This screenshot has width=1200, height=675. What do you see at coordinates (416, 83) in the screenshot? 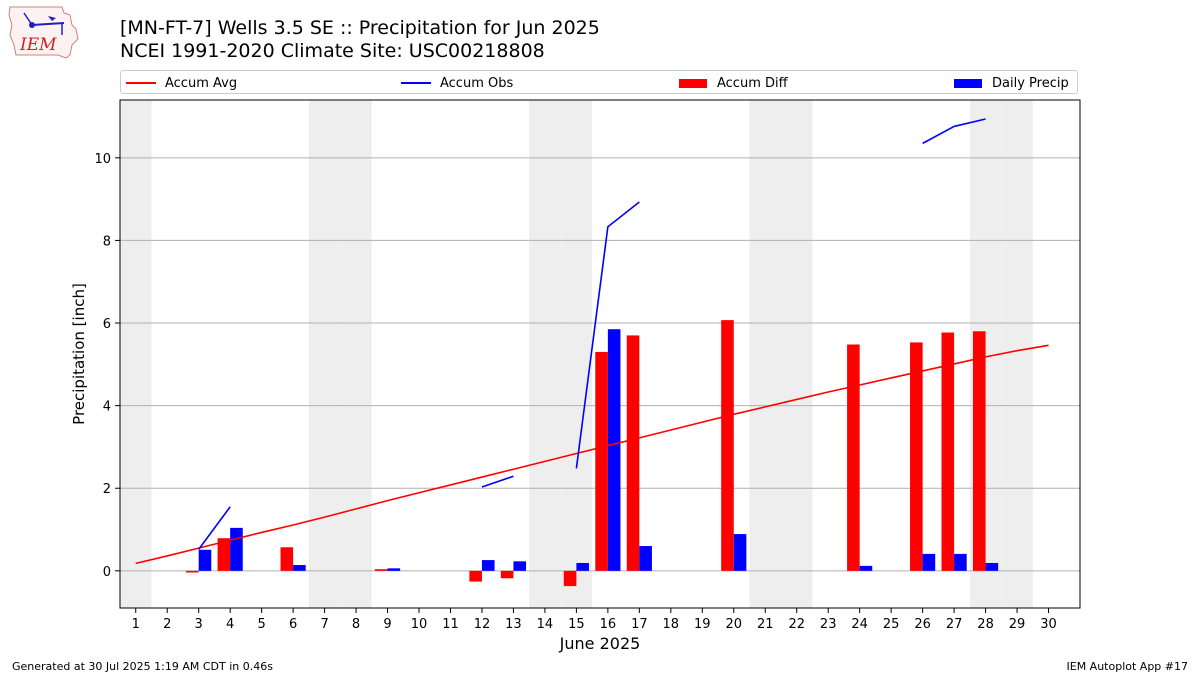
I see `legend-swatch-obs` at bounding box center [416, 83].